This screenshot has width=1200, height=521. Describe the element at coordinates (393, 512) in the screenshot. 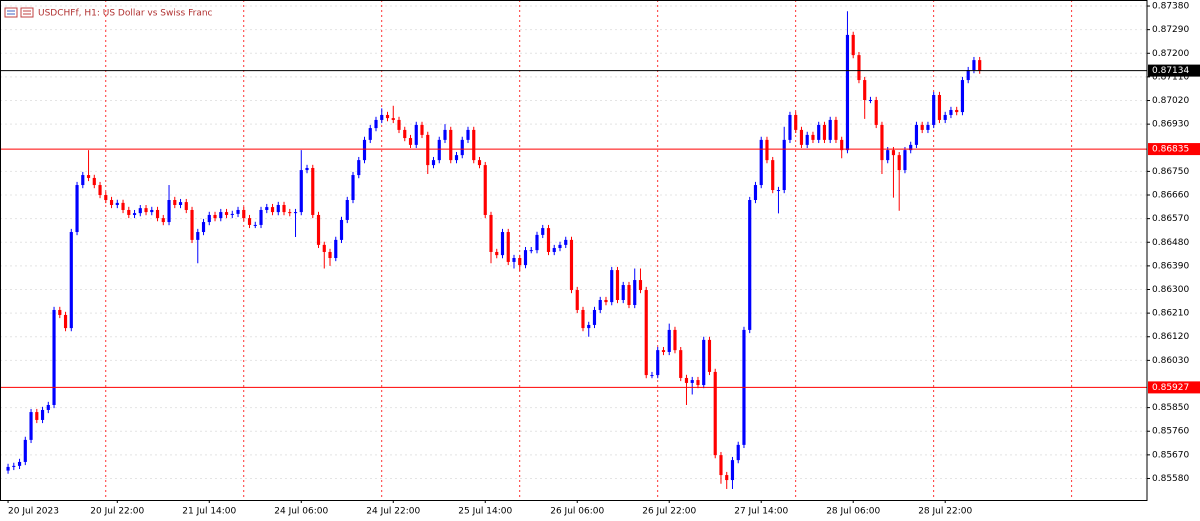

I see `x-tick-label: 24 Jul 22:00` at that location.